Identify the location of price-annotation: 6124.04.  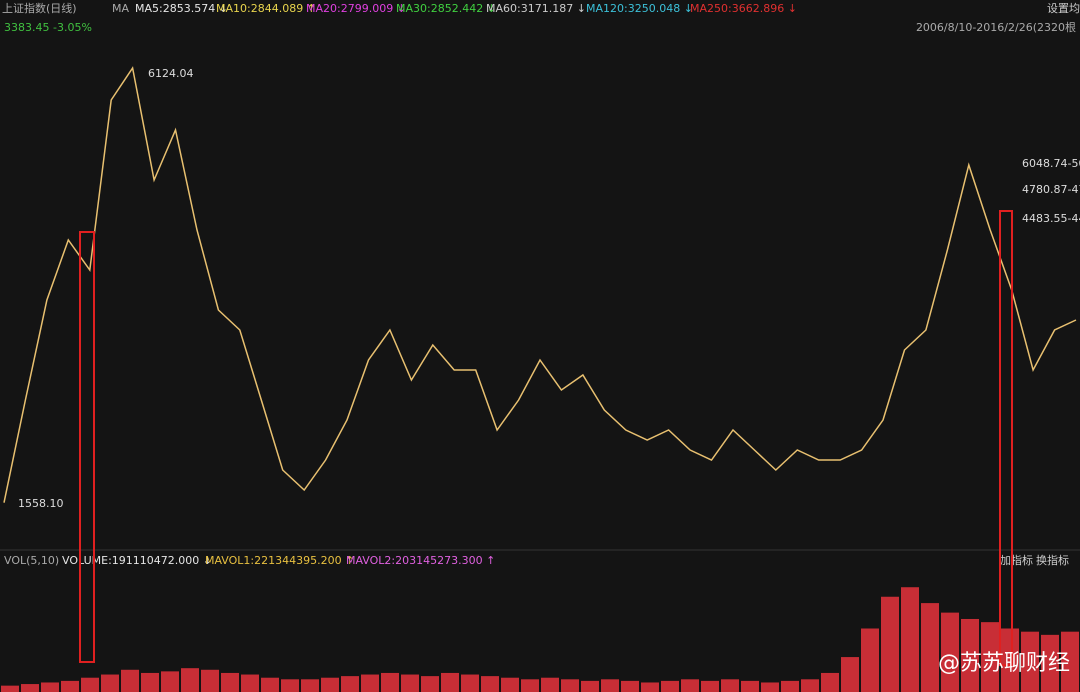
(171, 73).